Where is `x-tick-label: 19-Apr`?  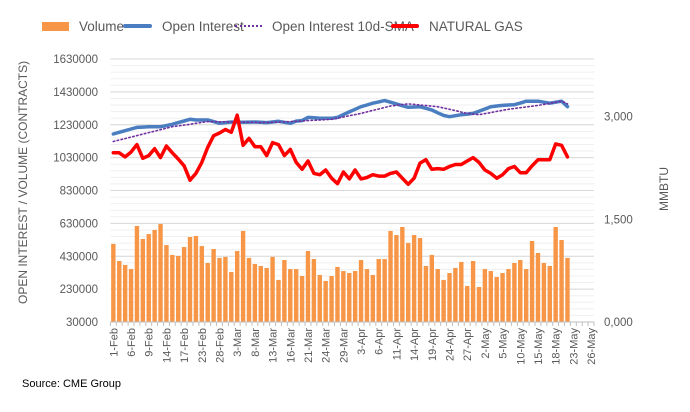 x-tick-label: 19-Apr is located at coordinates (433, 344).